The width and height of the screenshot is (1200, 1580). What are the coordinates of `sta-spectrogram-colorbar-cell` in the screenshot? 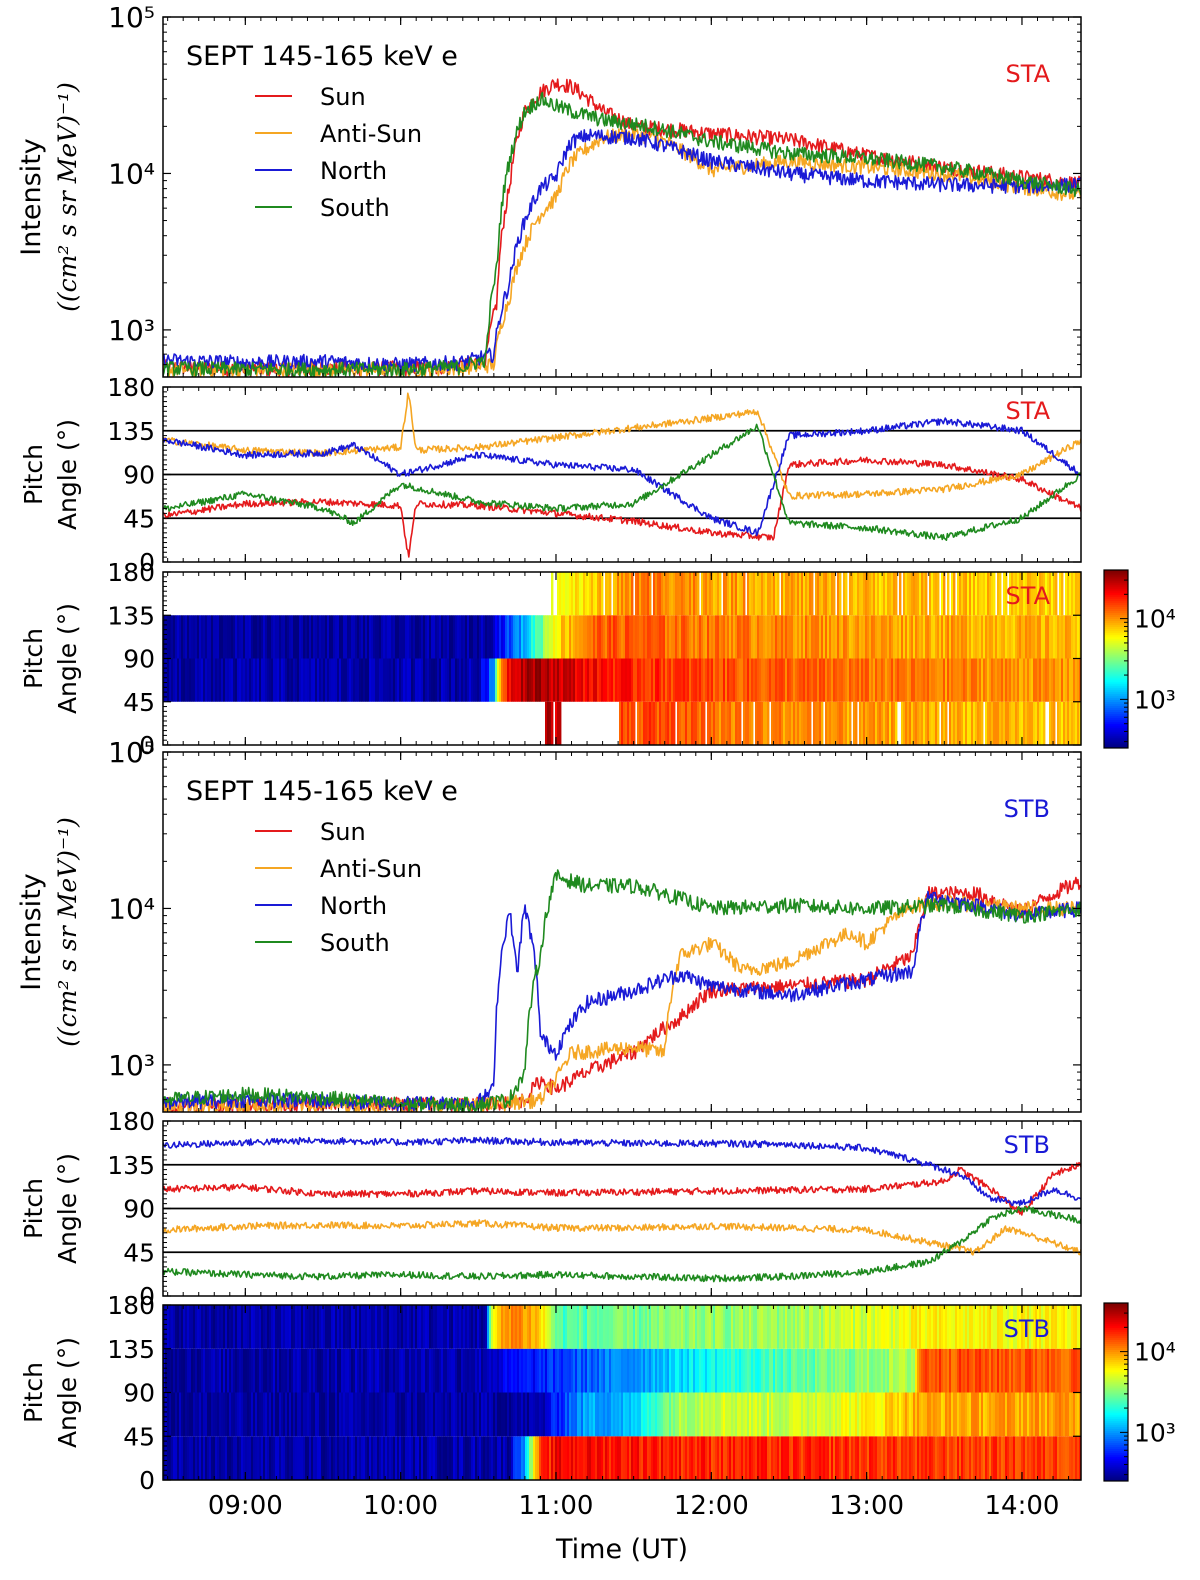 It's located at (1116, 607).